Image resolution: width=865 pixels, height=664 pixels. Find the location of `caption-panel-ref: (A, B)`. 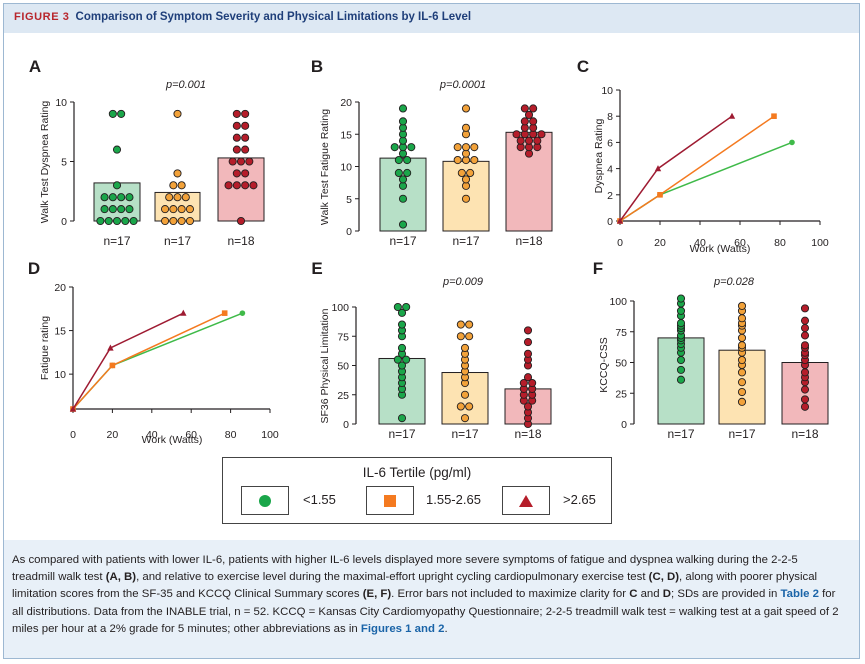

caption-panel-ref: (A, B) is located at coordinates (121, 577).